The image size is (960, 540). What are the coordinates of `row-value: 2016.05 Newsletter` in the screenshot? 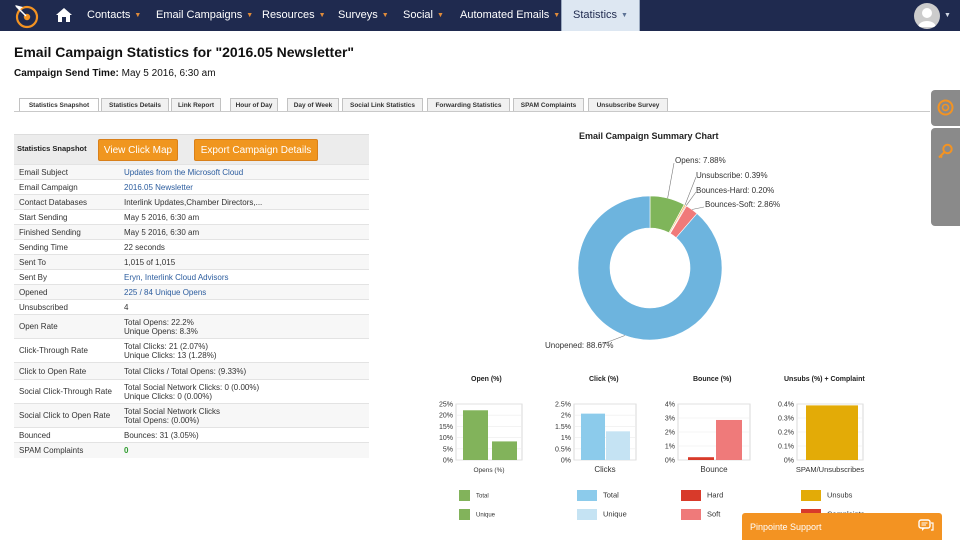 It's located at (244, 187).